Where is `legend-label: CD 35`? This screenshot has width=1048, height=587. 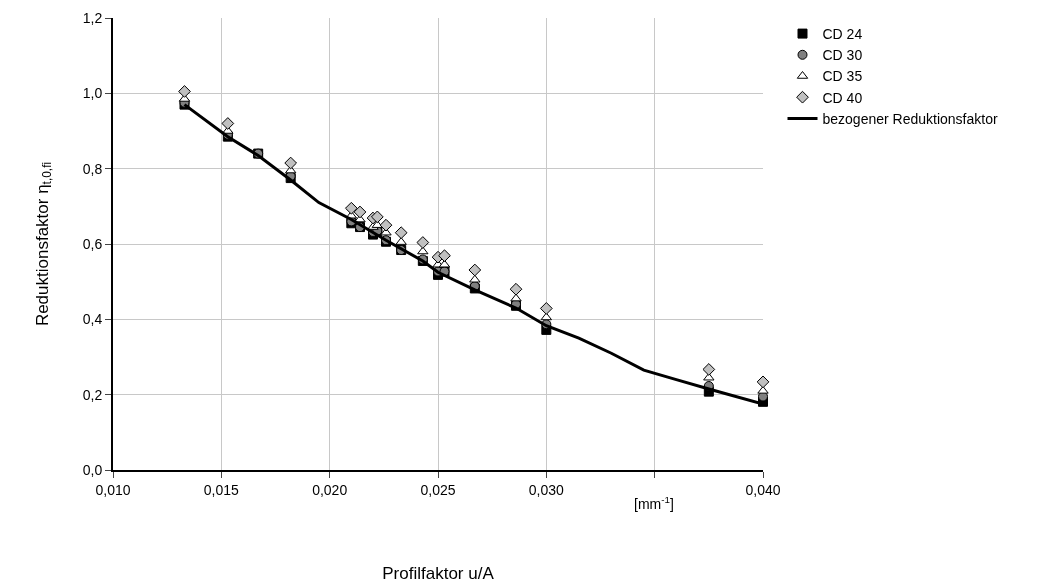
legend-label: CD 35 is located at coordinates (842, 76).